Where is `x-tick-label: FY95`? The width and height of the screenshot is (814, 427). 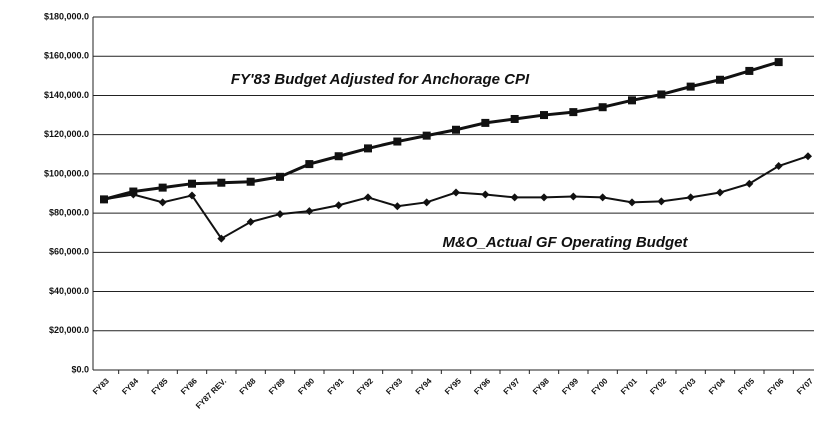 x-tick-label: FY95 is located at coordinates (453, 386).